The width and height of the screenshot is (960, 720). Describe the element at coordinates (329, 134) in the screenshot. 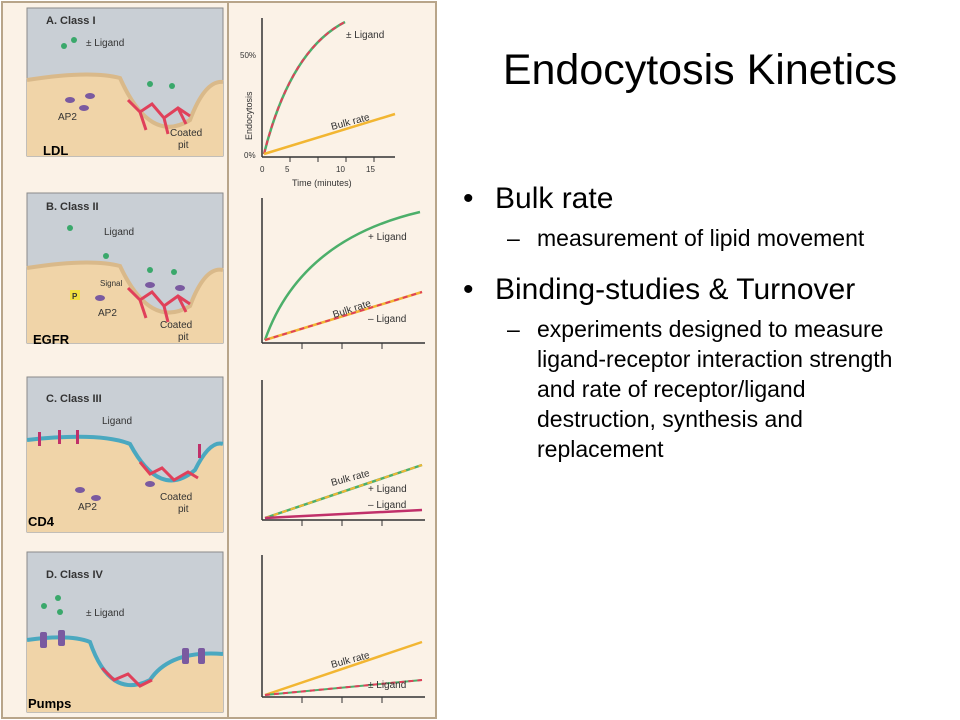

I see `panel-a-bulk-line` at that location.